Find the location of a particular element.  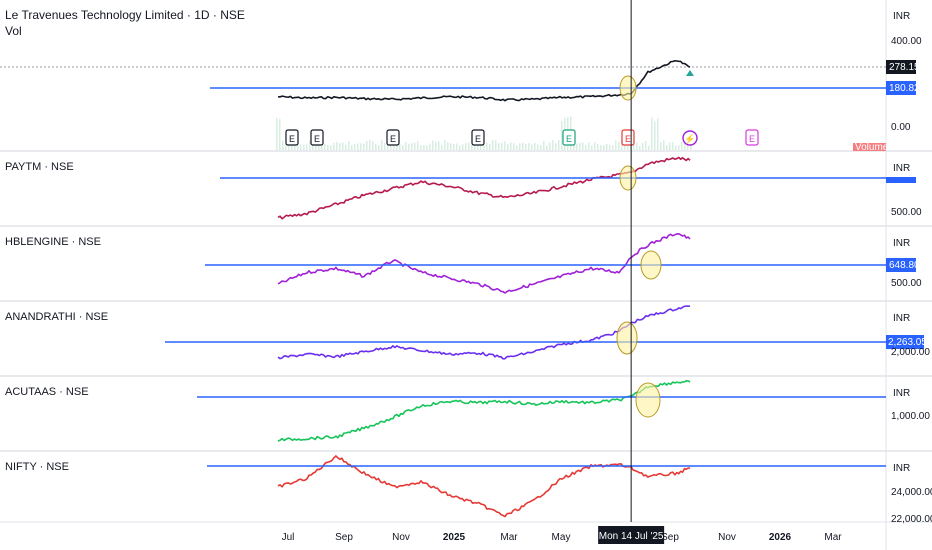

pane-symbol-label: ACUTAAS · NSE is located at coordinates (47, 392).